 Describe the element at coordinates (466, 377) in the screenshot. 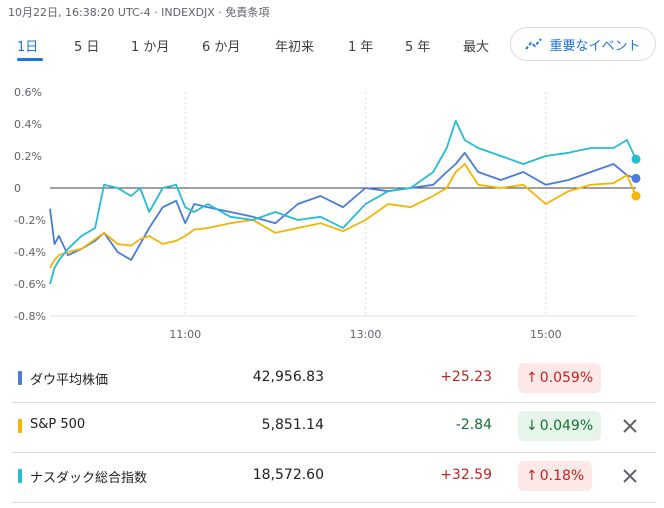

I see `index-change: +25.23` at that location.